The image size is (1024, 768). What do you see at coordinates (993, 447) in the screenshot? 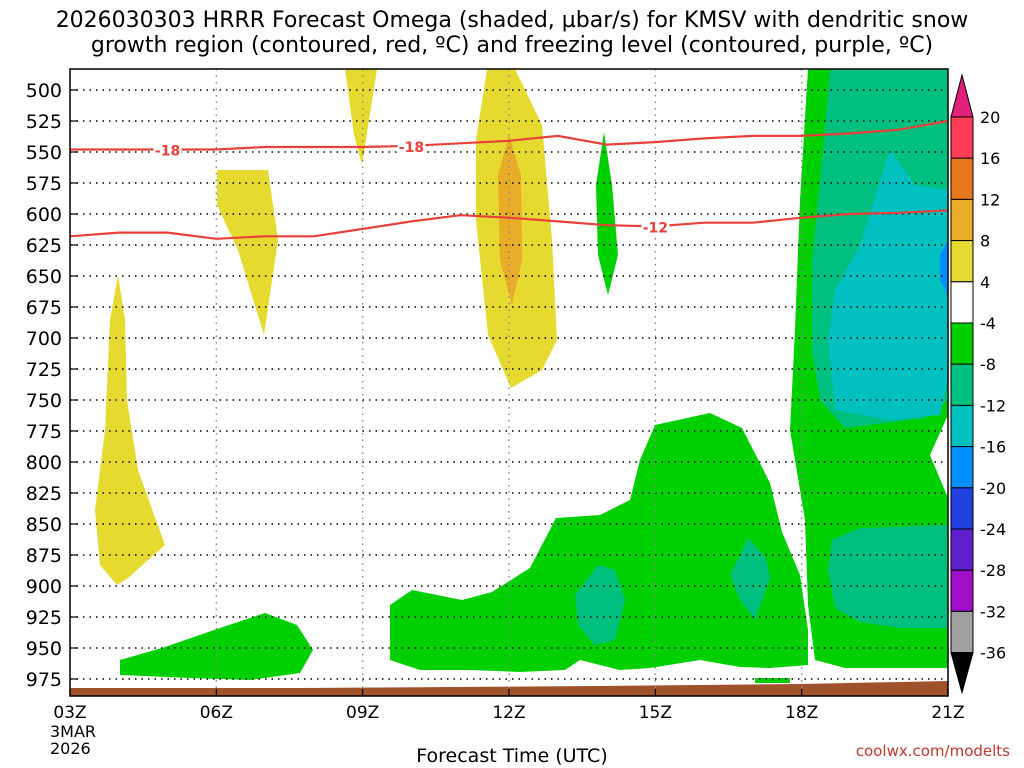
I see `colorbar-tick-label: -16` at bounding box center [993, 447].